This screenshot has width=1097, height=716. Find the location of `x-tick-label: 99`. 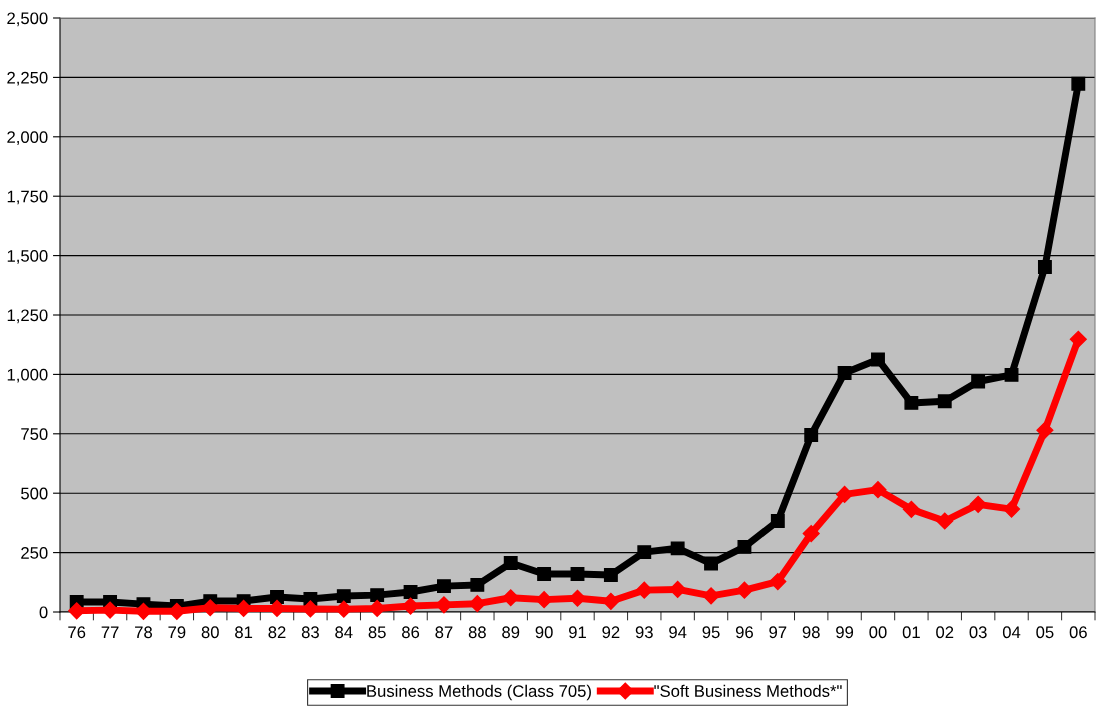

x-tick-label: 99 is located at coordinates (845, 632).